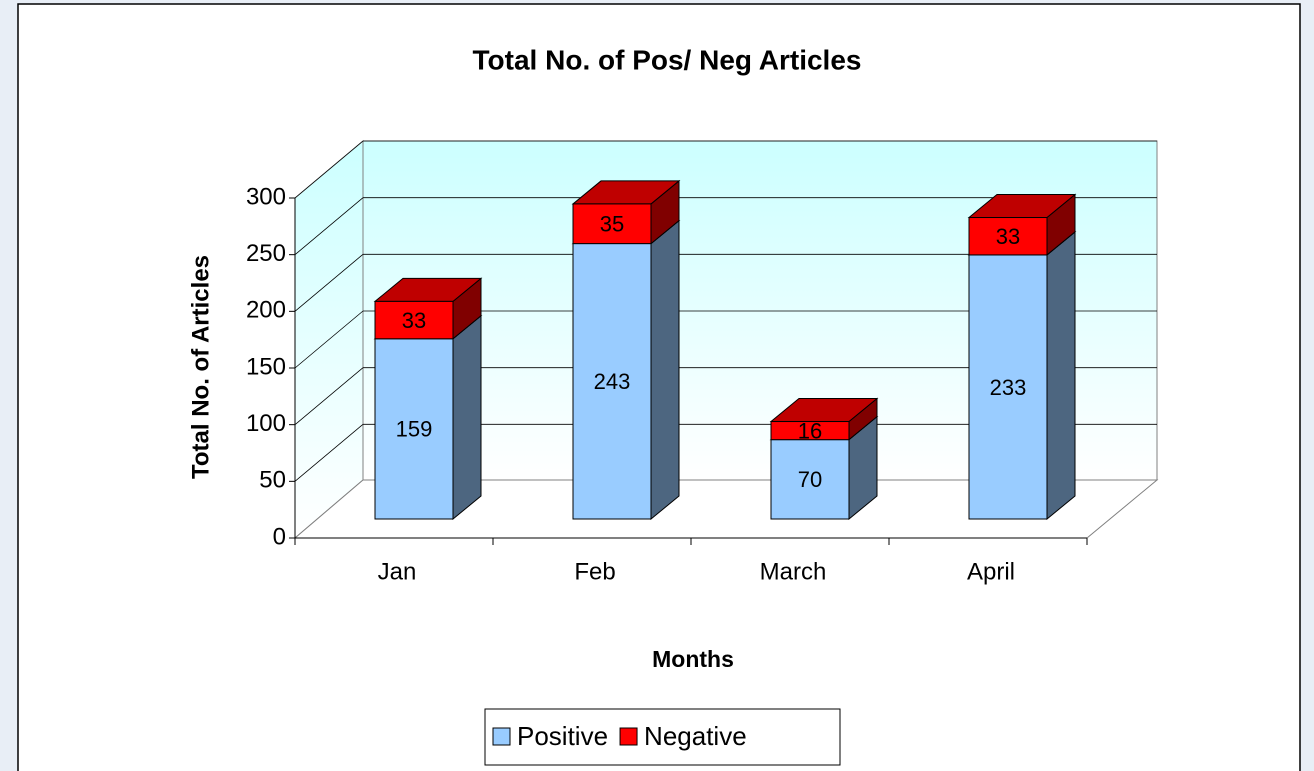 The image size is (1314, 771). What do you see at coordinates (279, 536) in the screenshot?
I see `y-tick-label: 0` at bounding box center [279, 536].